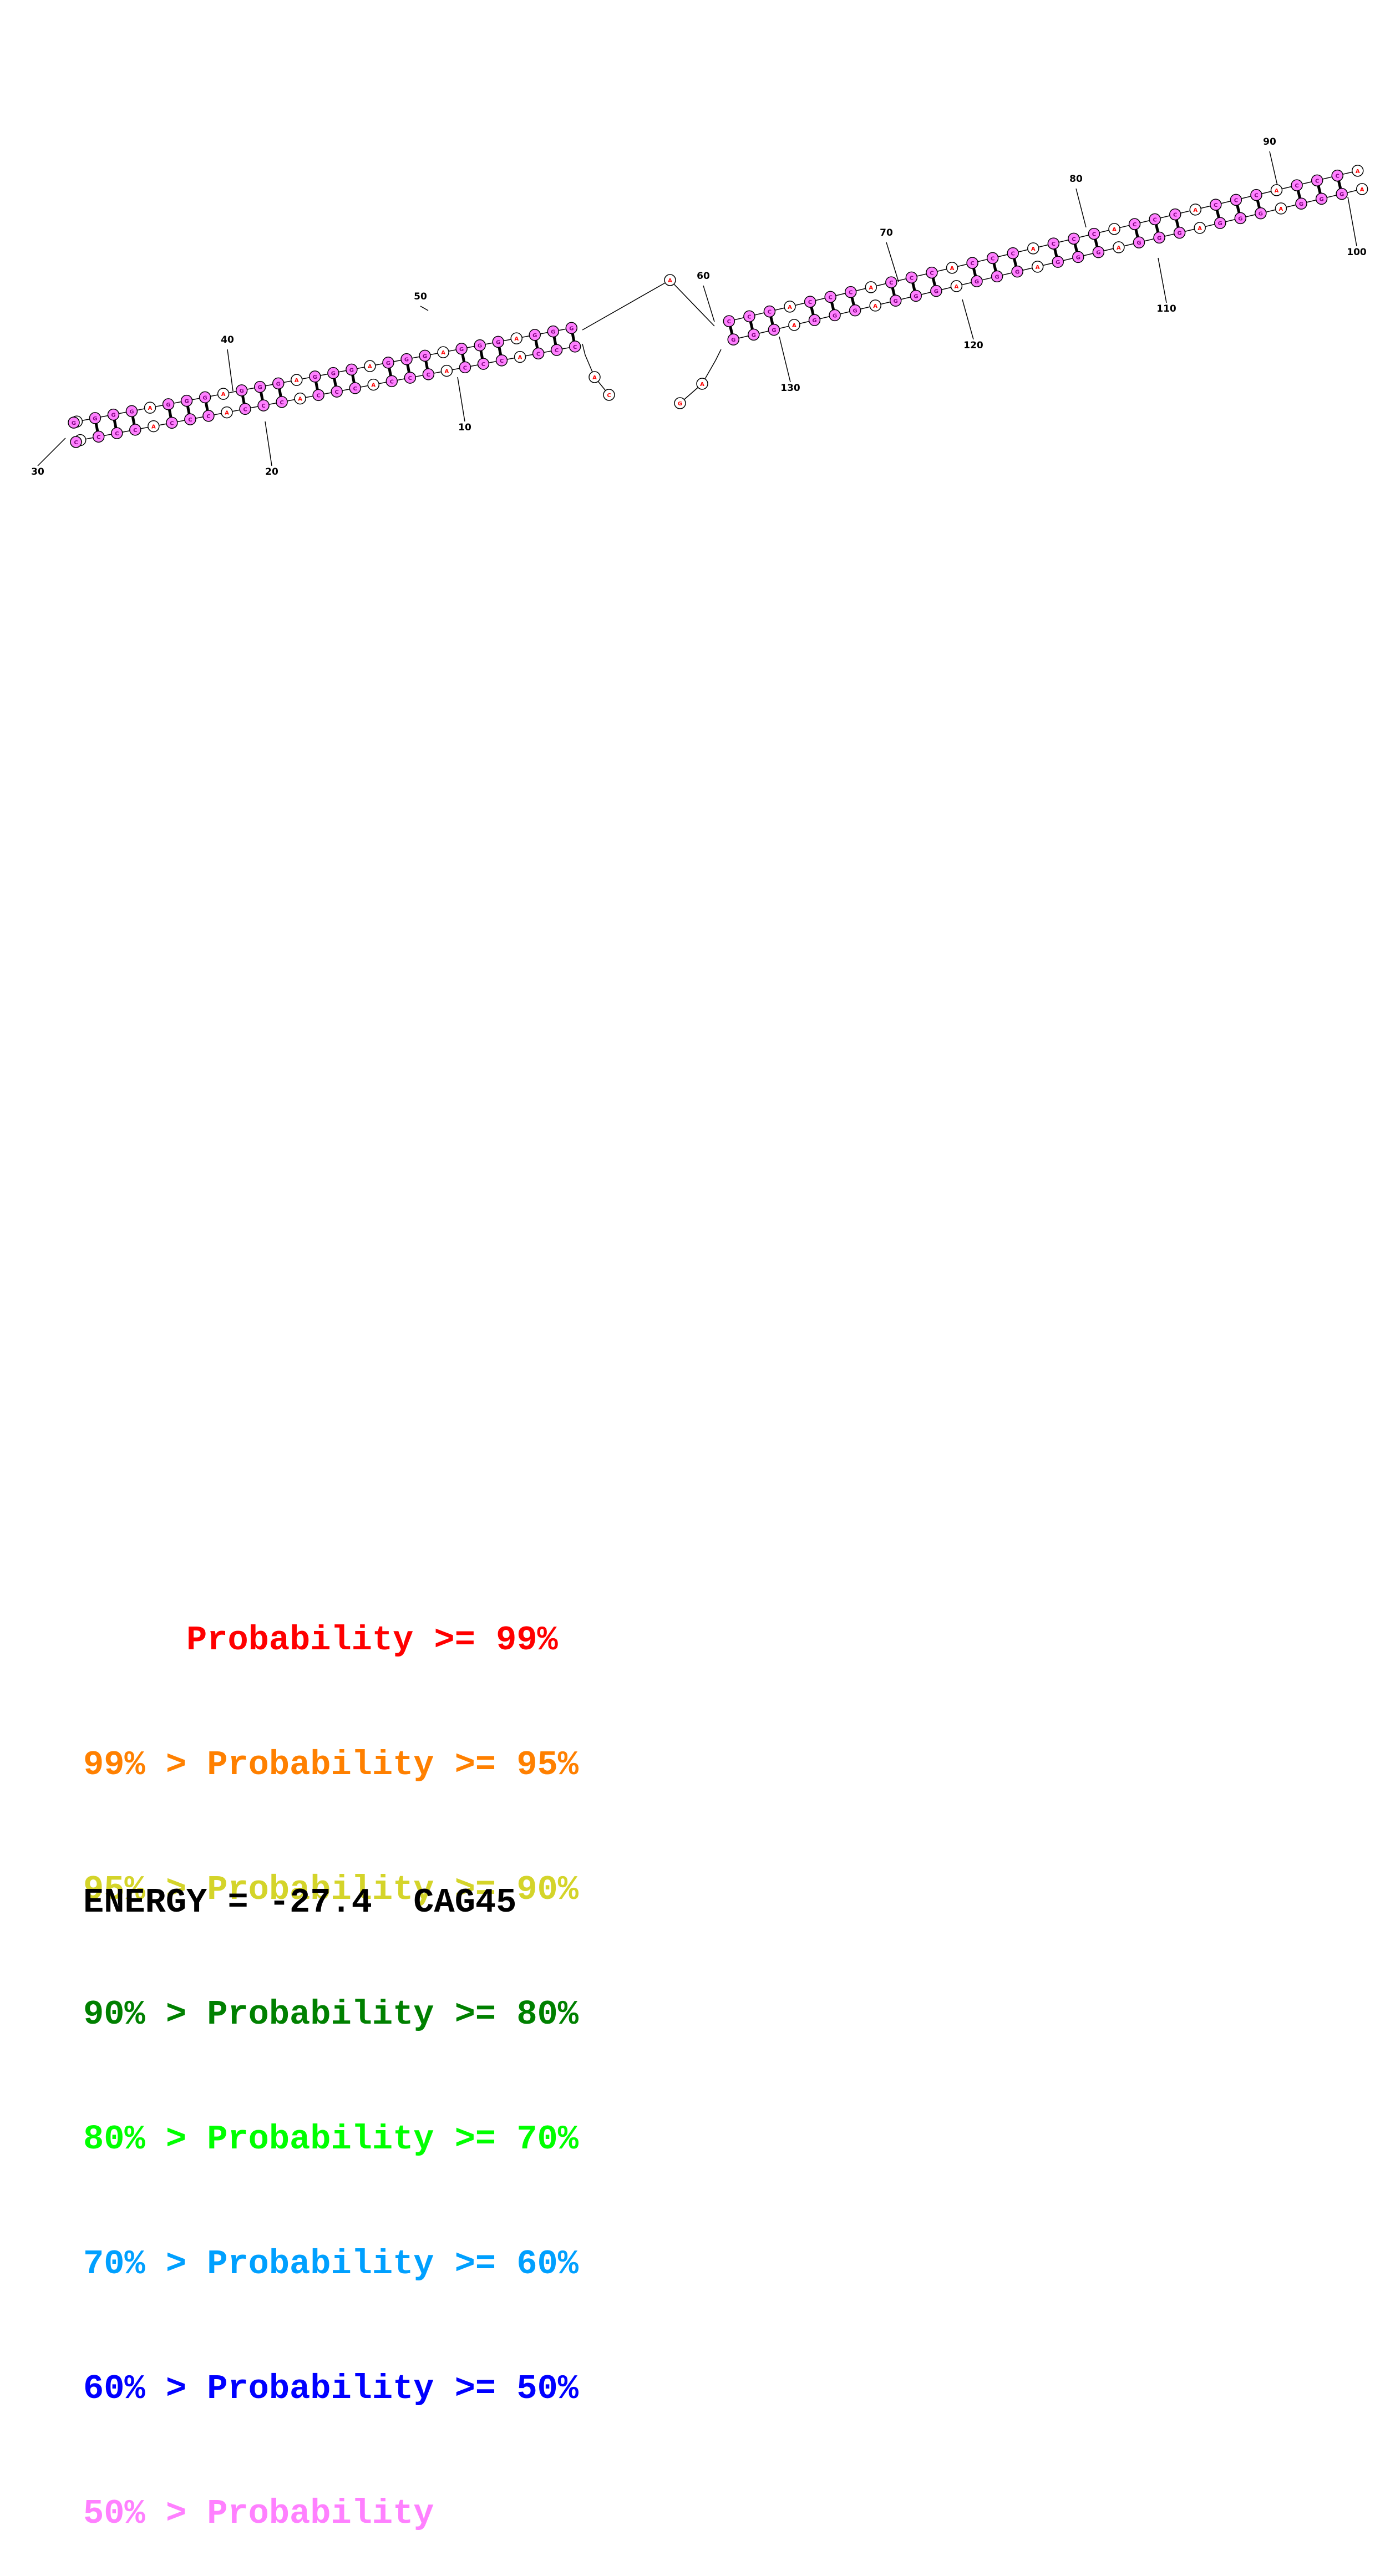 The width and height of the screenshot is (1375, 2576). What do you see at coordinates (790, 388) in the screenshot?
I see `position-label: 130` at bounding box center [790, 388].